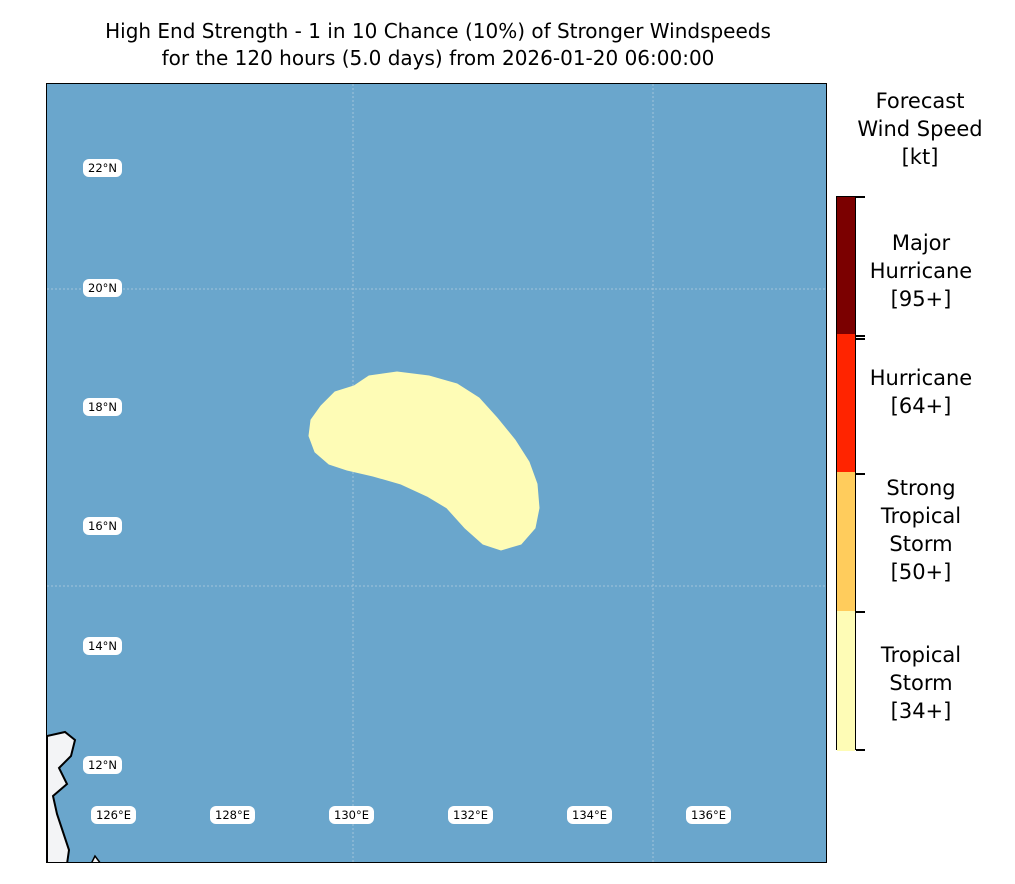  I want to click on lon-label-126e: 126°E, so click(113, 815).